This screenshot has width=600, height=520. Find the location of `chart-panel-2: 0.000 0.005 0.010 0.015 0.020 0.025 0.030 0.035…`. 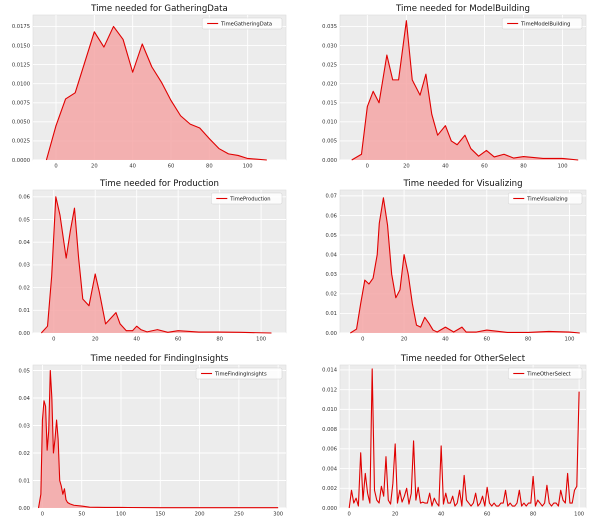

chart-panel-2: 0.000 0.005 0.010 0.015 0.020 0.025 0.030 0.035… is located at coordinates (454, 87).